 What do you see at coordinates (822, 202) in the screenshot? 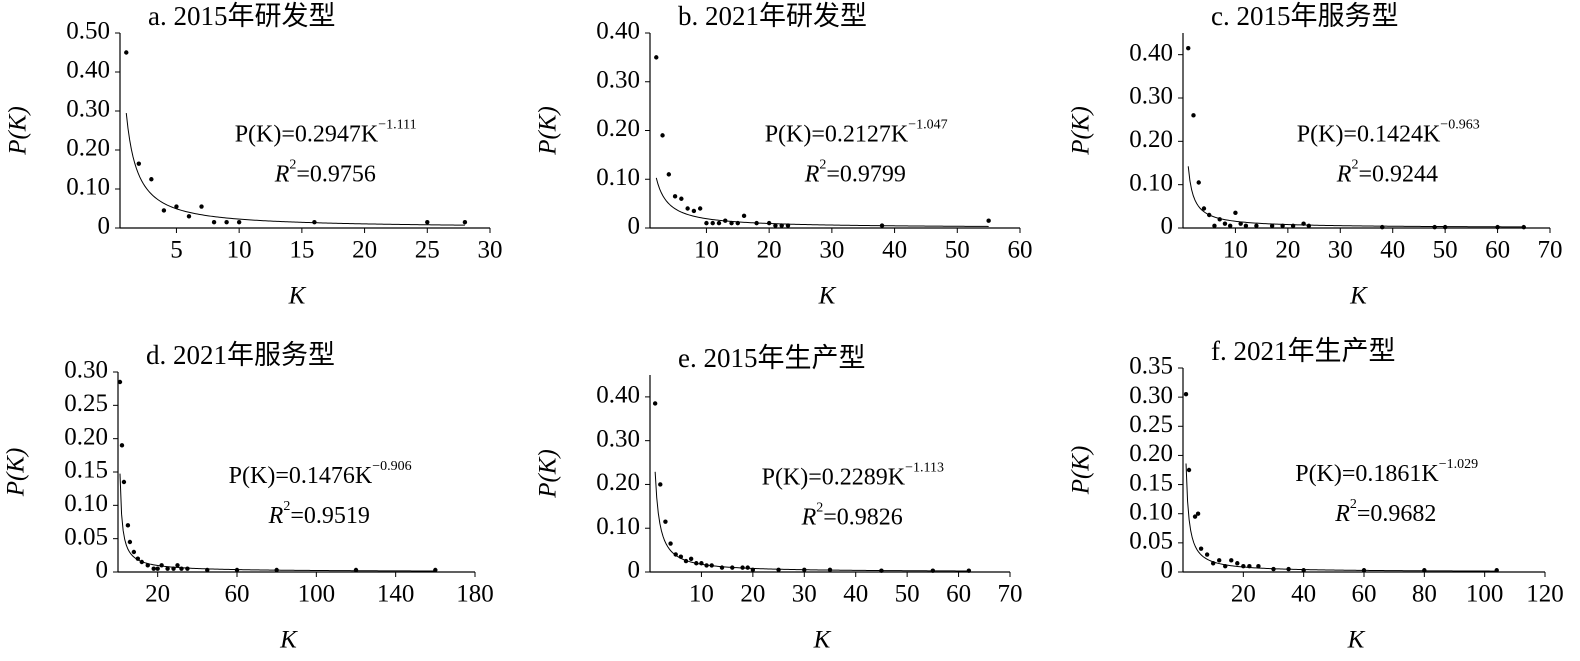
I see `fit-curve` at bounding box center [822, 202].